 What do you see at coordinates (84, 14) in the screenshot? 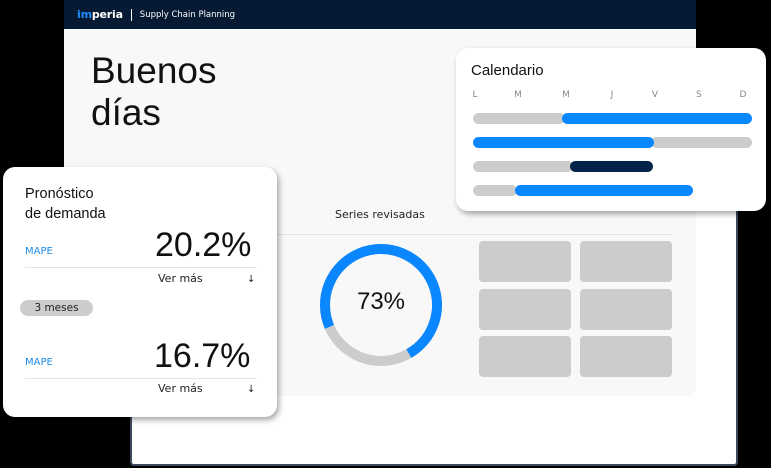
I see `logo-part-im: im` at bounding box center [84, 14].